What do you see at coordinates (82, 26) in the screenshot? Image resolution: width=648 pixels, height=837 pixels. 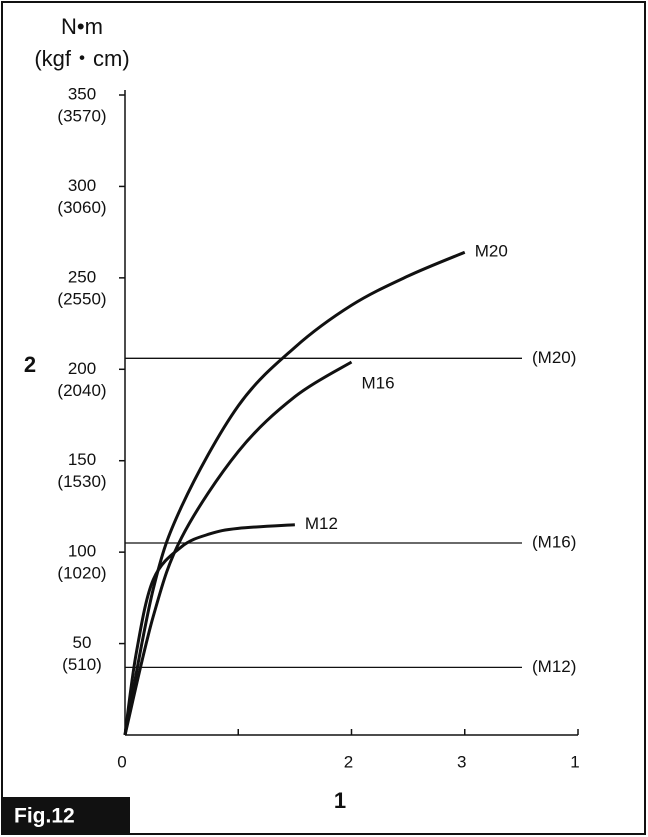 I see `y-unit-label: N•m` at bounding box center [82, 26].